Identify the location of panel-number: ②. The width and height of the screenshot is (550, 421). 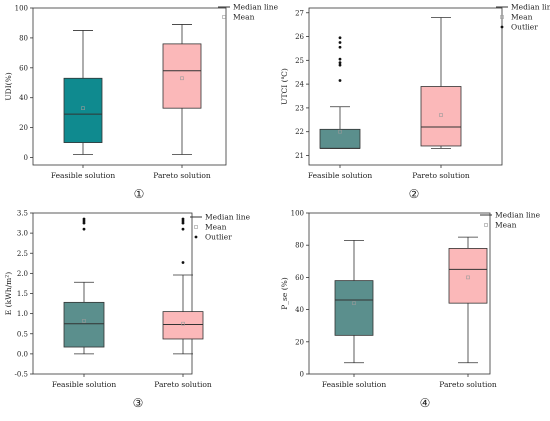
(414, 194).